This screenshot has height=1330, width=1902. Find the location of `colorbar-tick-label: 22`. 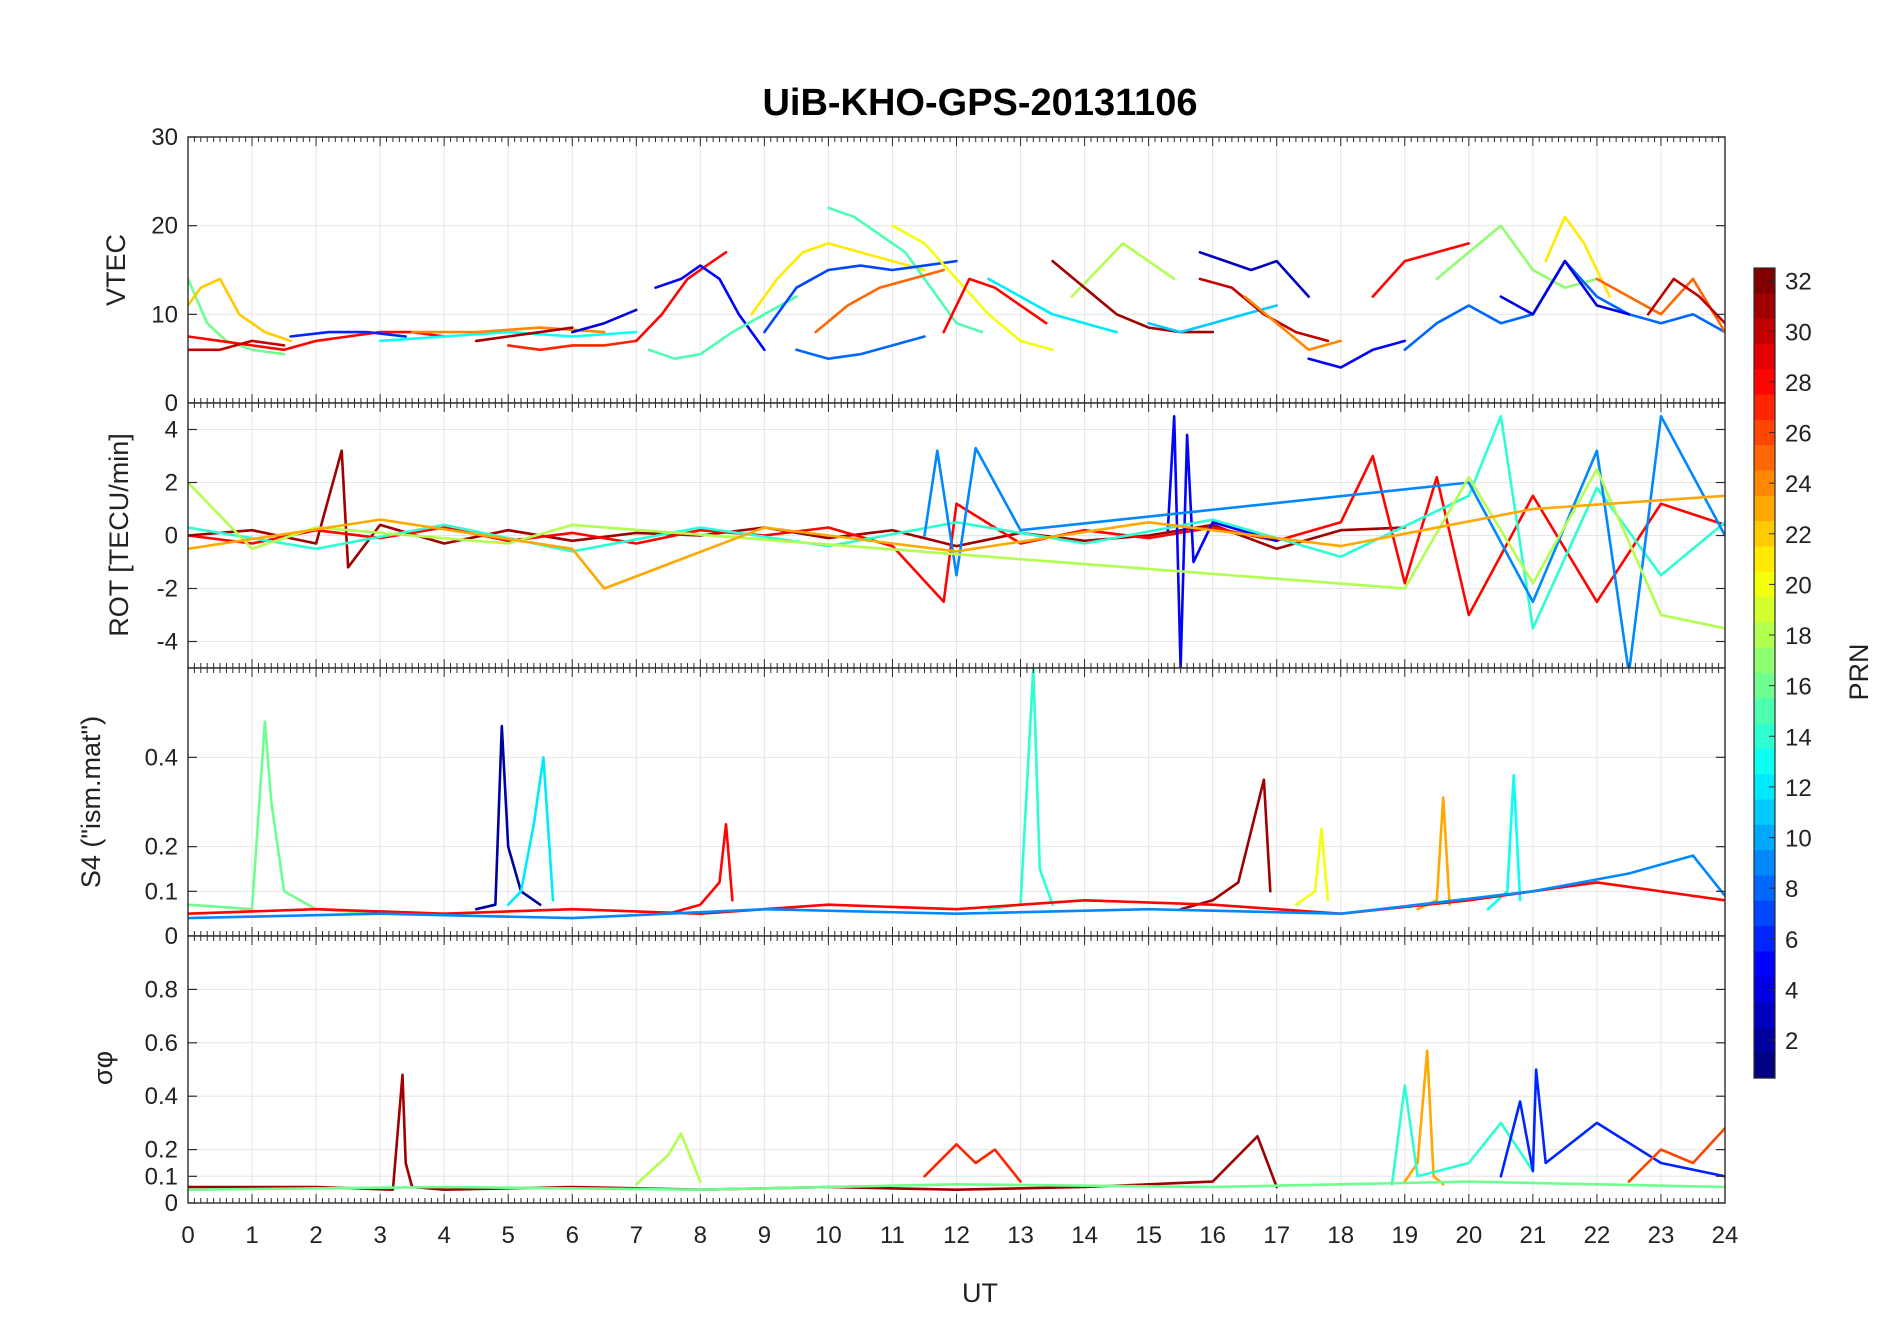

colorbar-tick-label: 22 is located at coordinates (1798, 535).